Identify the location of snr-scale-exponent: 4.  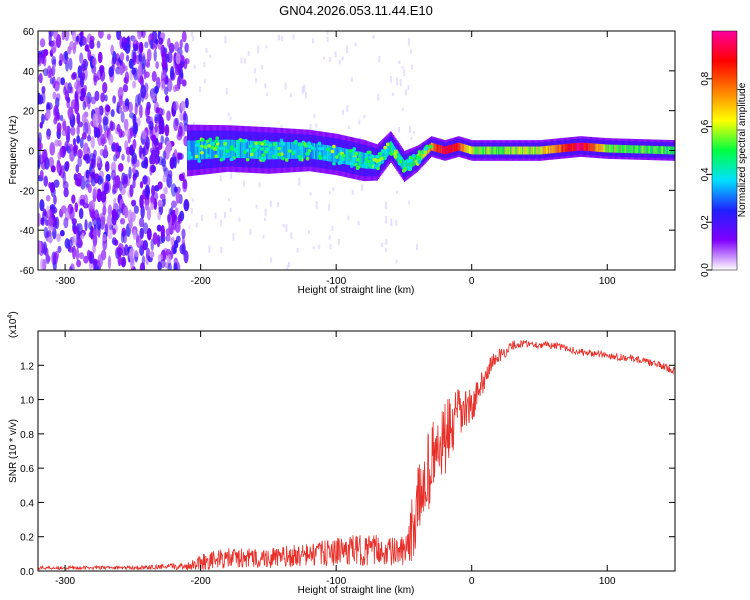
(10, 317).